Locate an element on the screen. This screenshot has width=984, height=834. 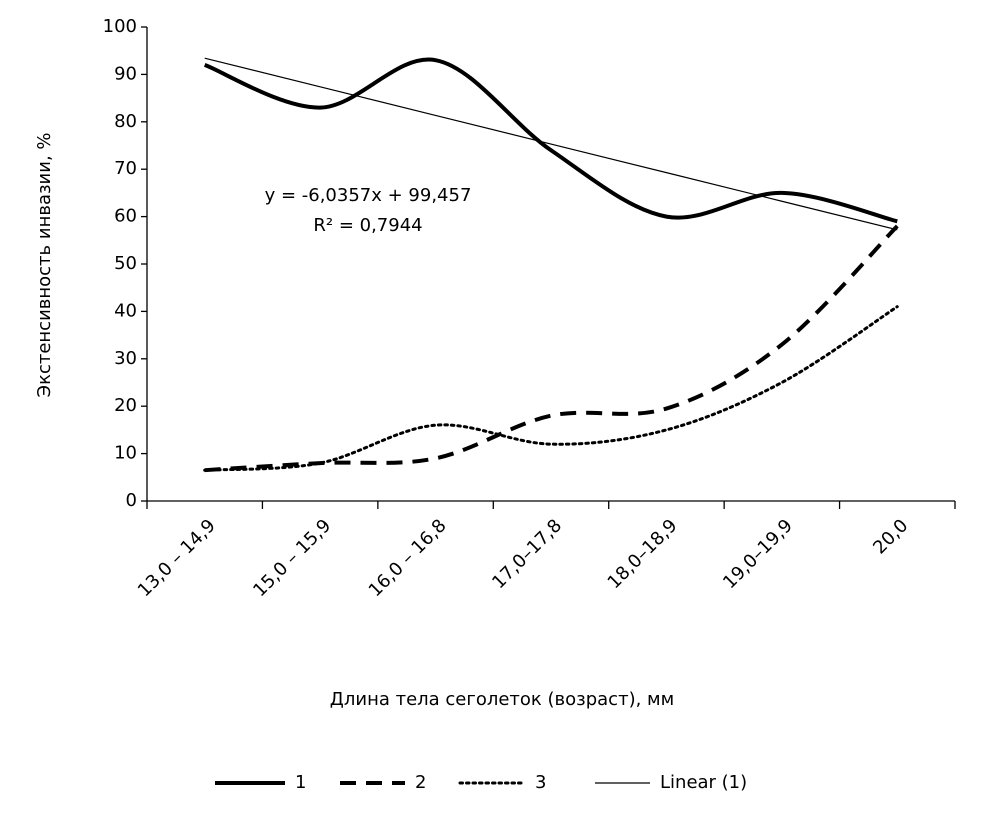
legend-label: 1 is located at coordinates (300, 782).